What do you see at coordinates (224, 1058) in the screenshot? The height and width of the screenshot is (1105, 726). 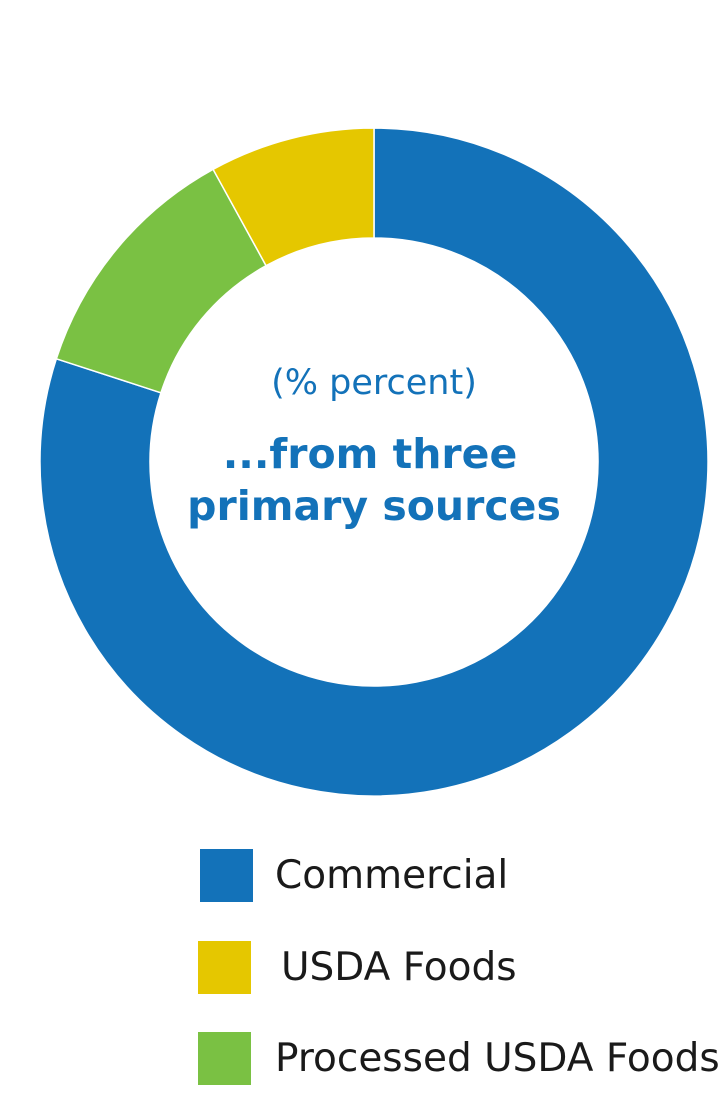 I see `legend-swatch-processed-usda-foods` at bounding box center [224, 1058].